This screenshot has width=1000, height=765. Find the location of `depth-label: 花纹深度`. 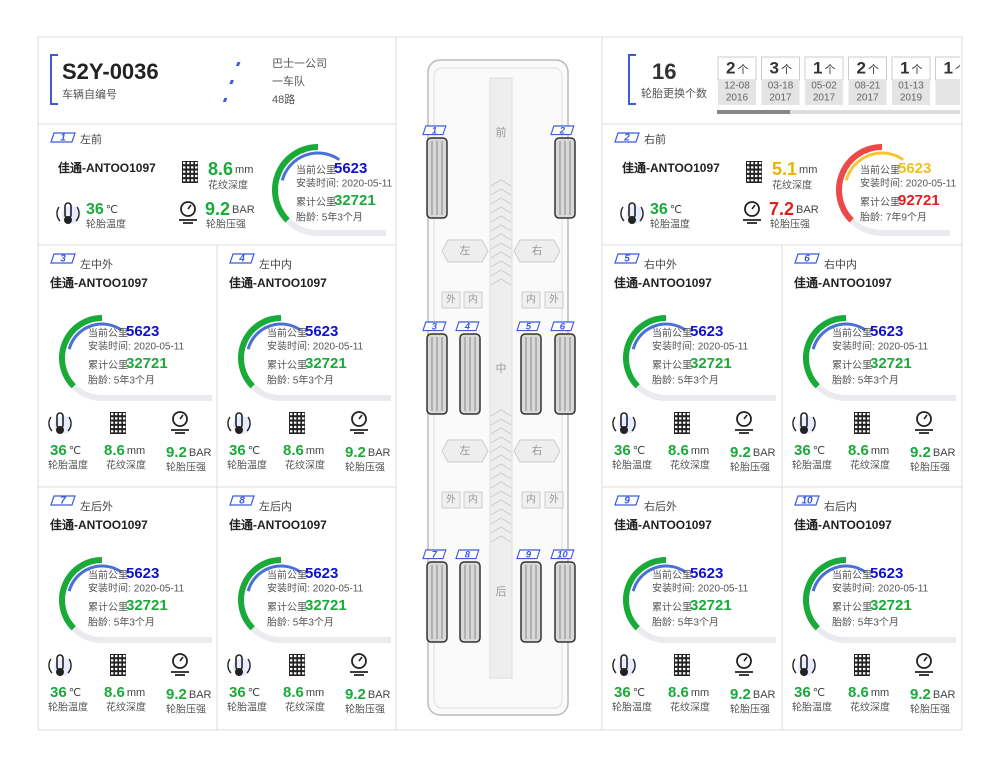

depth-label: 花纹深度 is located at coordinates (870, 465).